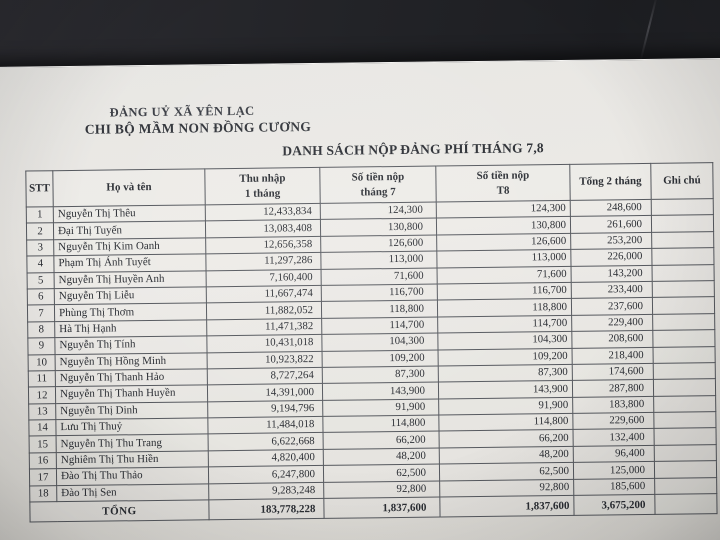  I want to click on cell-so-tien-nop-thang-7: 48,200, so click(381, 456).